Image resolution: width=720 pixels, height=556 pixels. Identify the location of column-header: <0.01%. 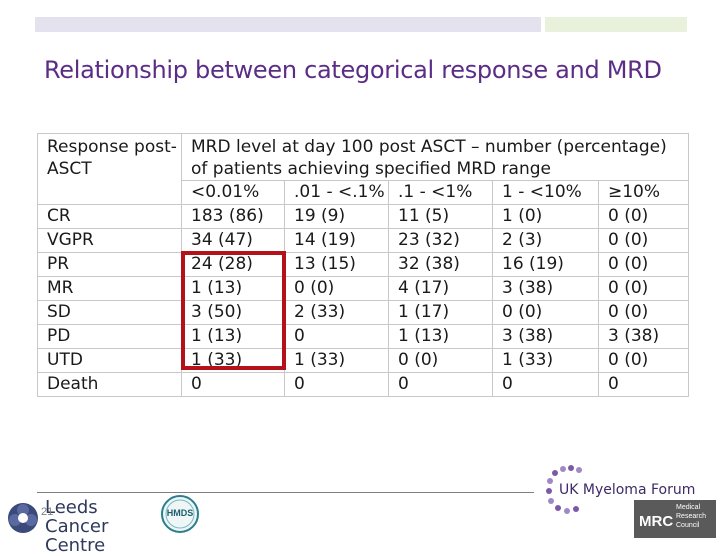
(233, 192).